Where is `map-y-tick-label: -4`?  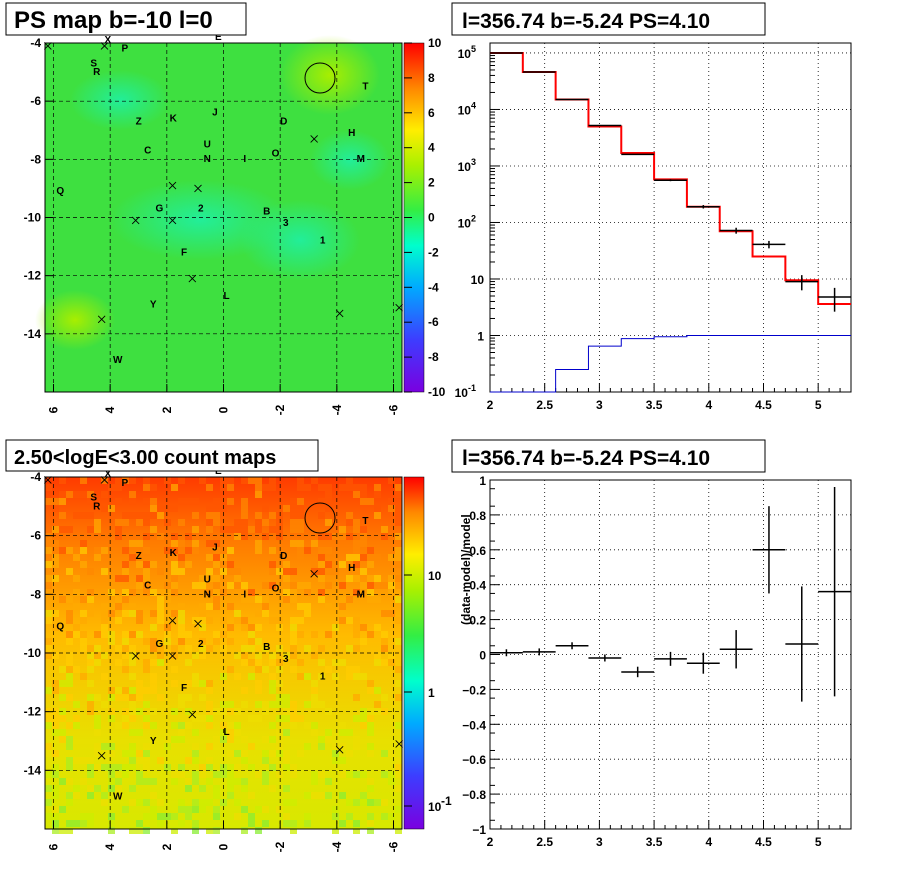
map-y-tick-label: -4 is located at coordinates (35, 43).